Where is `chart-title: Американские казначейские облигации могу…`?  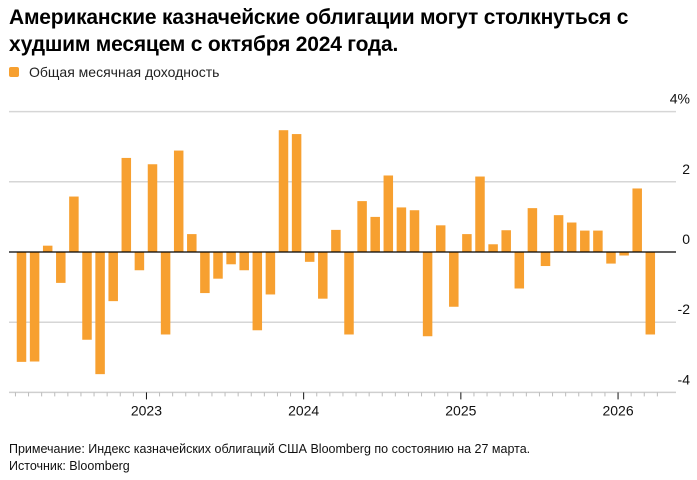 chart-title: Американские казначейские облигации могу… is located at coordinates (319, 31).